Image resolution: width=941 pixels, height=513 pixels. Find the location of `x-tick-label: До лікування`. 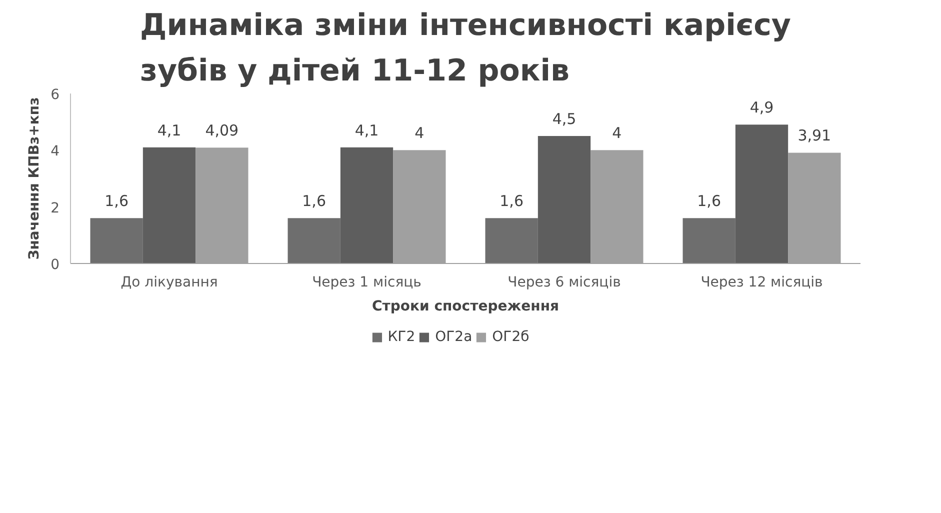

x-tick-label: До лікування is located at coordinates (169, 282).